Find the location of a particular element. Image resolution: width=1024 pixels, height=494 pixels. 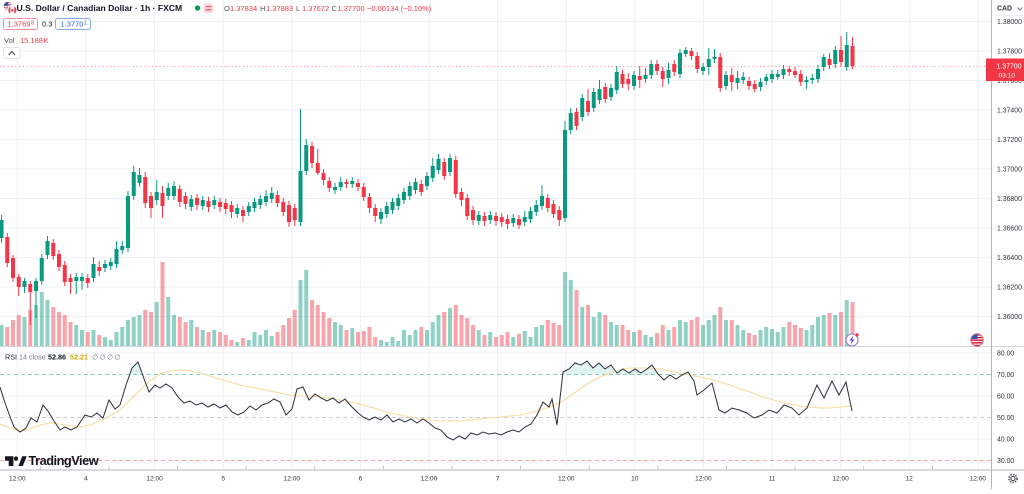

svg-text: −0.00134 (−0.10%) is located at coordinates (399, 8).